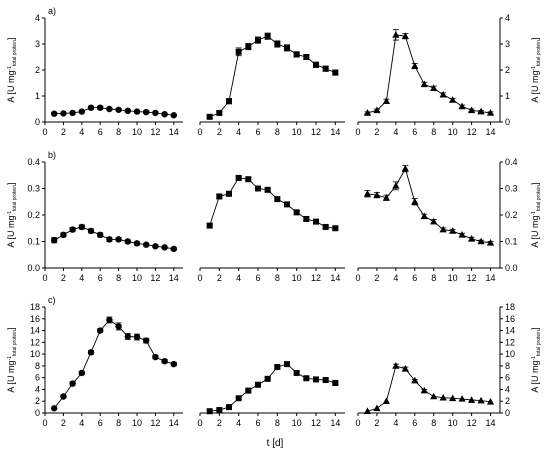  What do you see at coordinates (436, 220) in the screenshot?
I see `panel-b-right: 0 2 4 6 8 10 12 14 0.0 0.1 0.2 0.3 0.4` at bounding box center [436, 220].